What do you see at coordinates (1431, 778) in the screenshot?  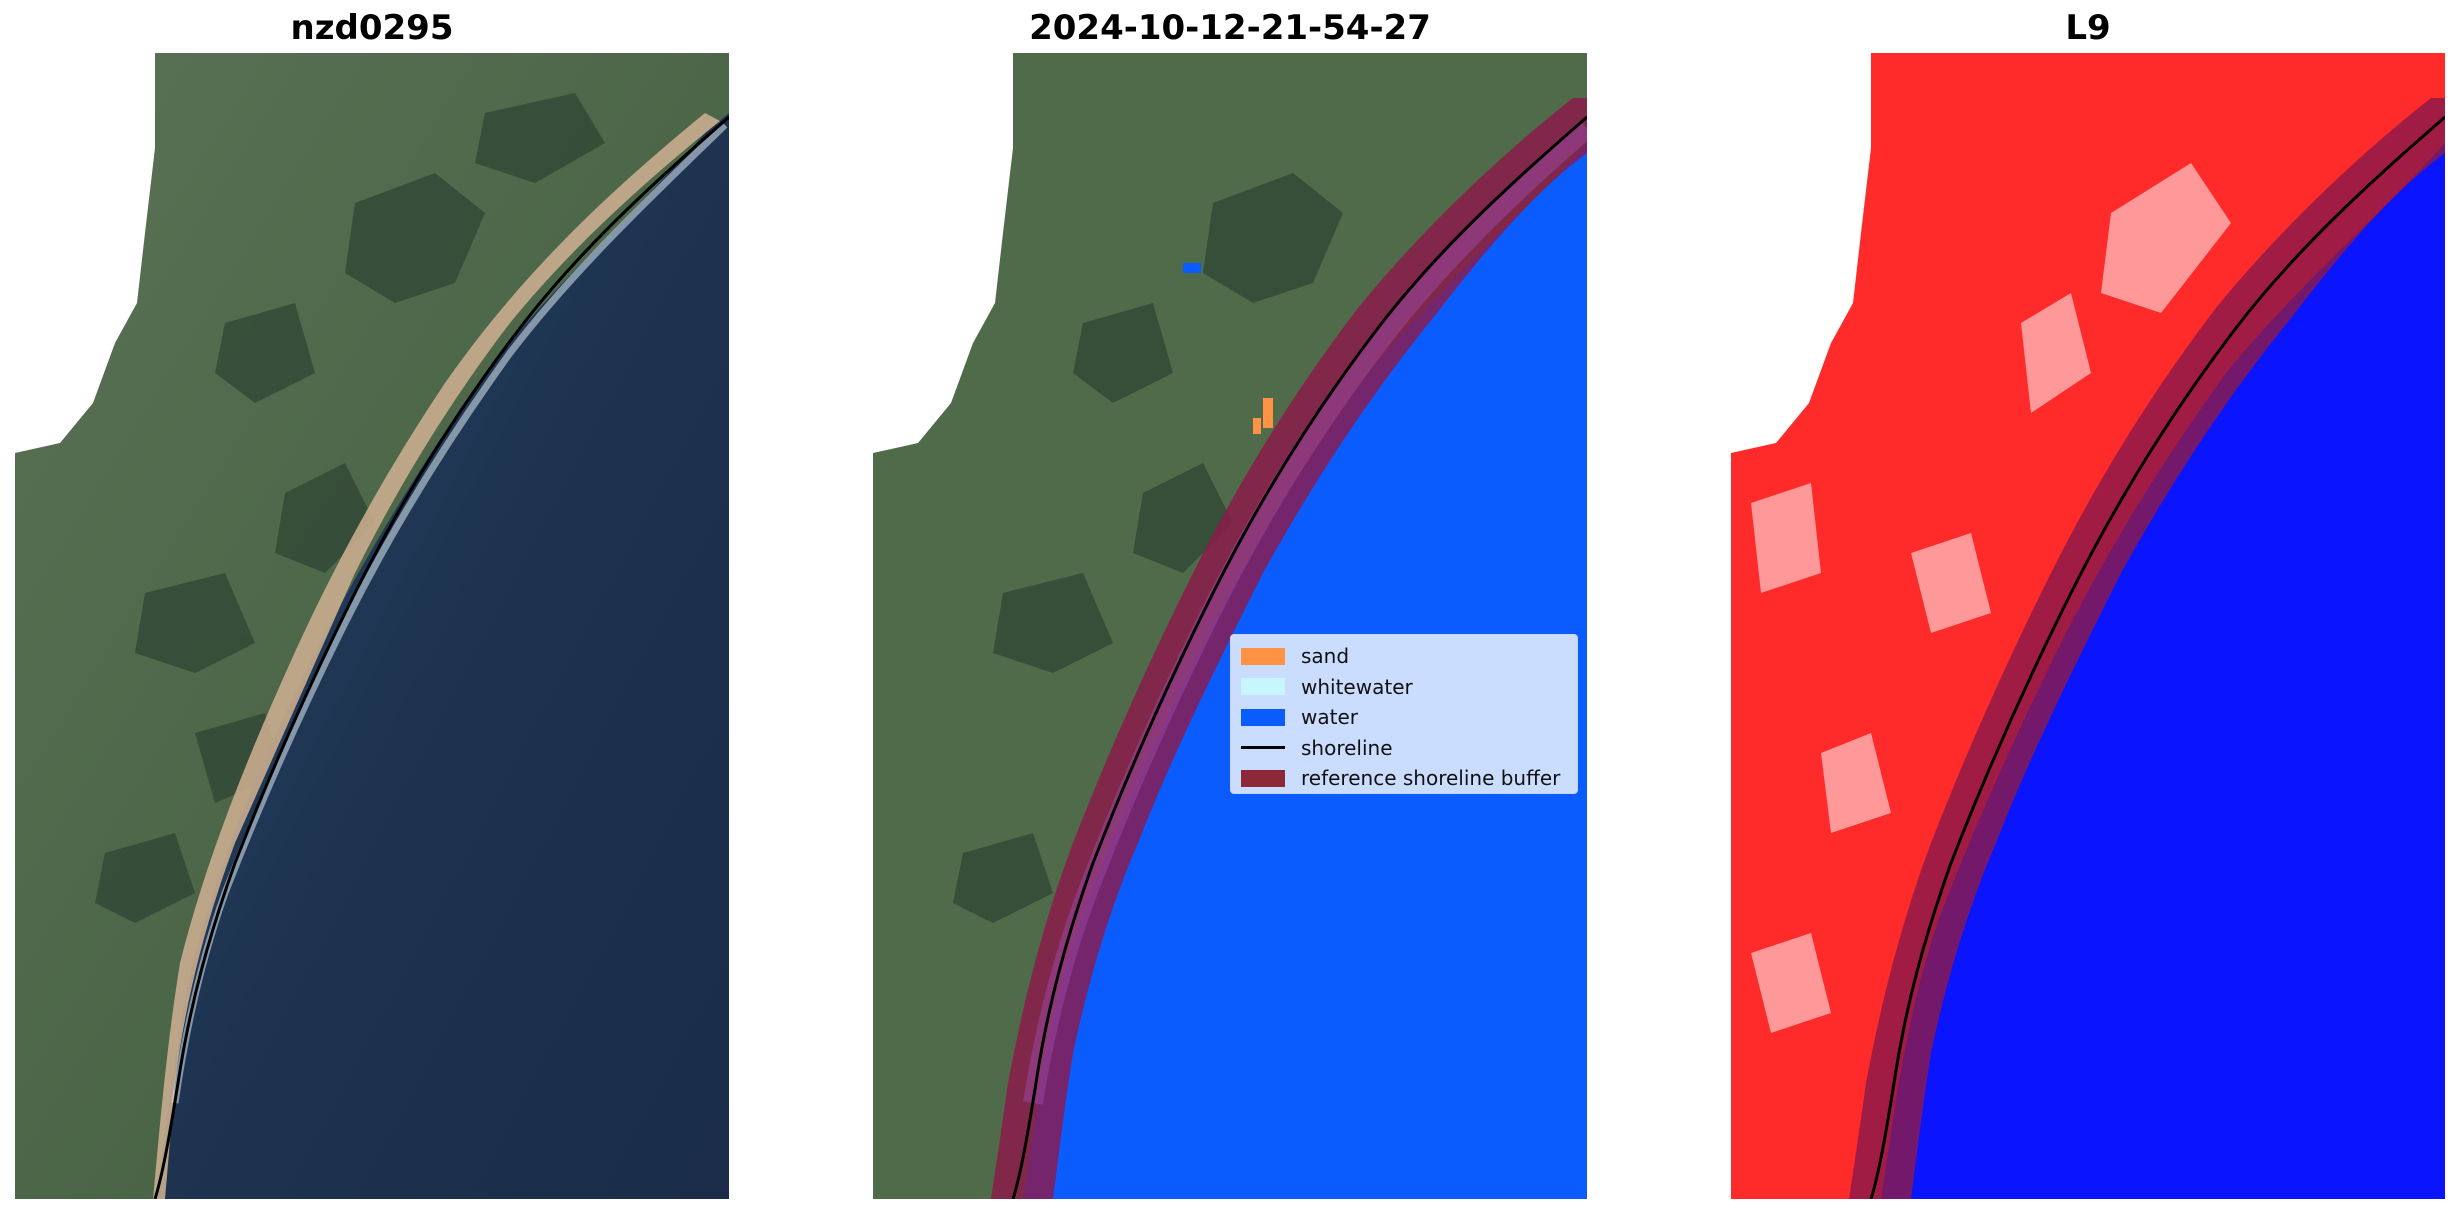 I see `legend-label-buffer: reference shoreline buffer` at bounding box center [1431, 778].